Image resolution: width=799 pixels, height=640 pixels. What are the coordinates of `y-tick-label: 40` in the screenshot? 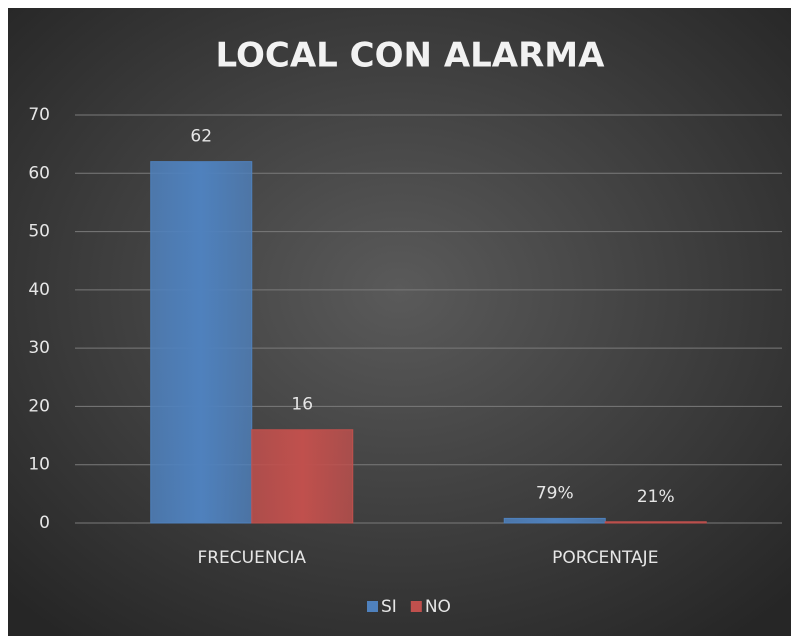 It's located at (39, 290).